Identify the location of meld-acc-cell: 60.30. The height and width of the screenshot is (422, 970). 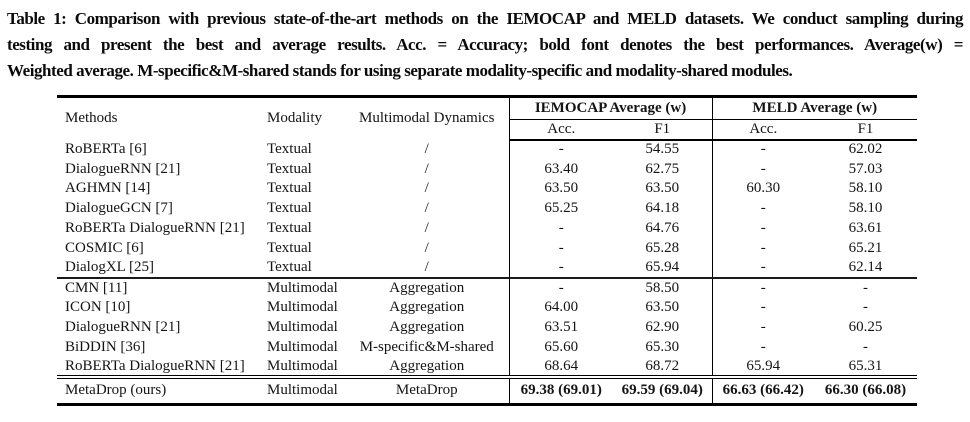
(763, 189).